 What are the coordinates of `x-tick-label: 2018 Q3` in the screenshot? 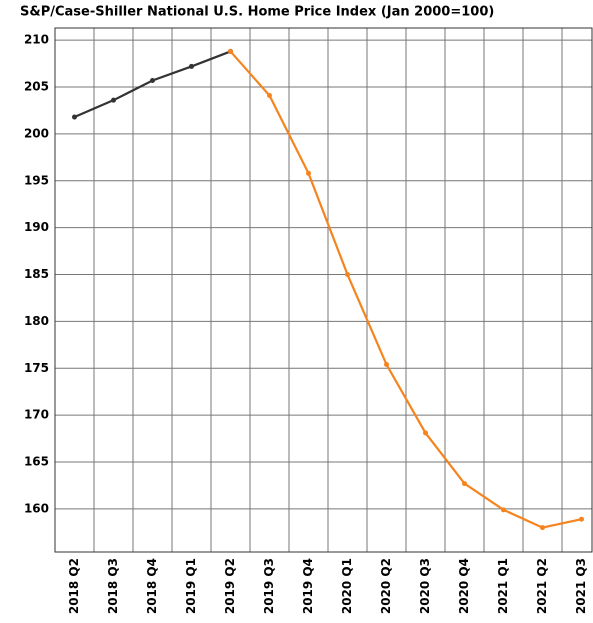 It's located at (113, 586).